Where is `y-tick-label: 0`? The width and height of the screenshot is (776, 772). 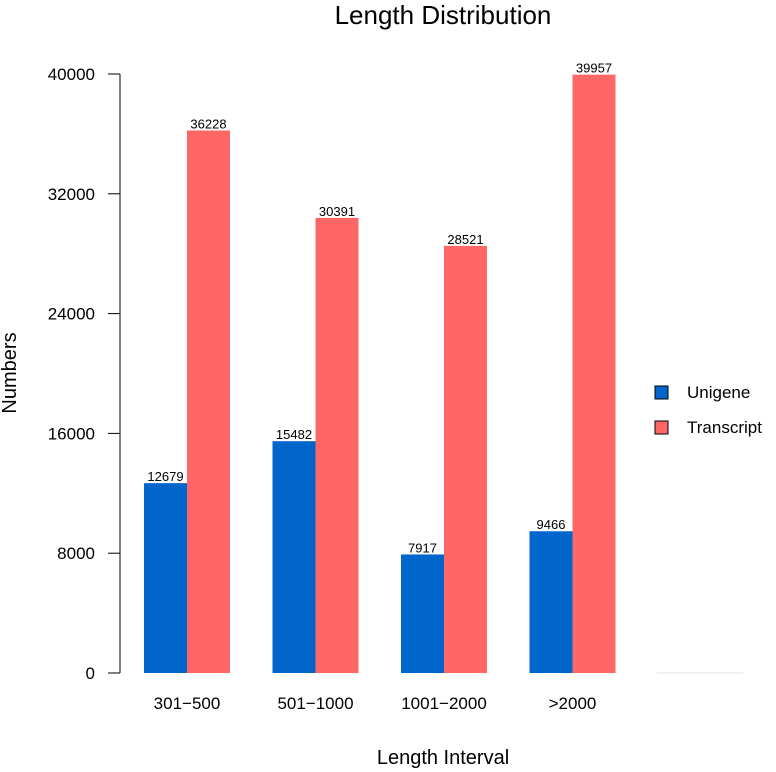
y-tick-label: 0 is located at coordinates (90, 673).